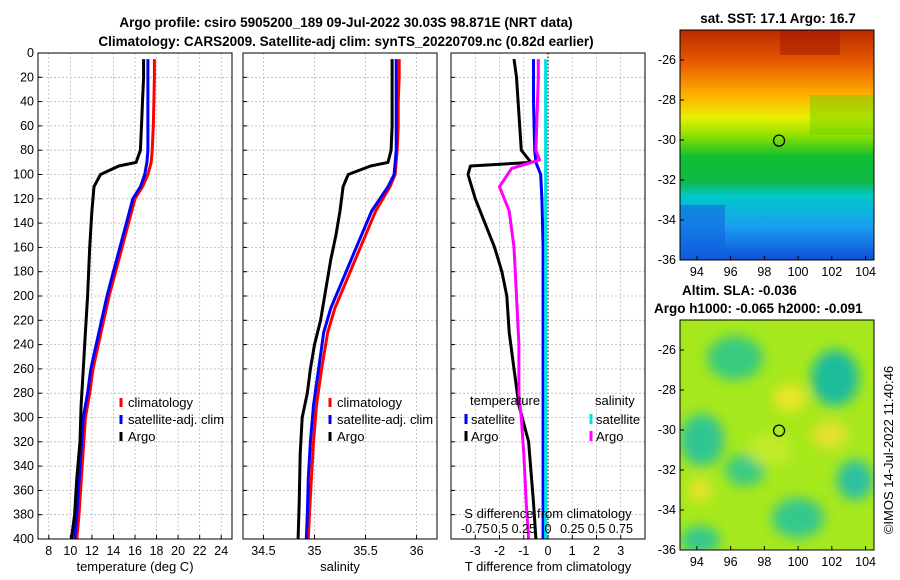  Describe the element at coordinates (48, 551) in the screenshot. I see `x-tick-label: 8` at that location.